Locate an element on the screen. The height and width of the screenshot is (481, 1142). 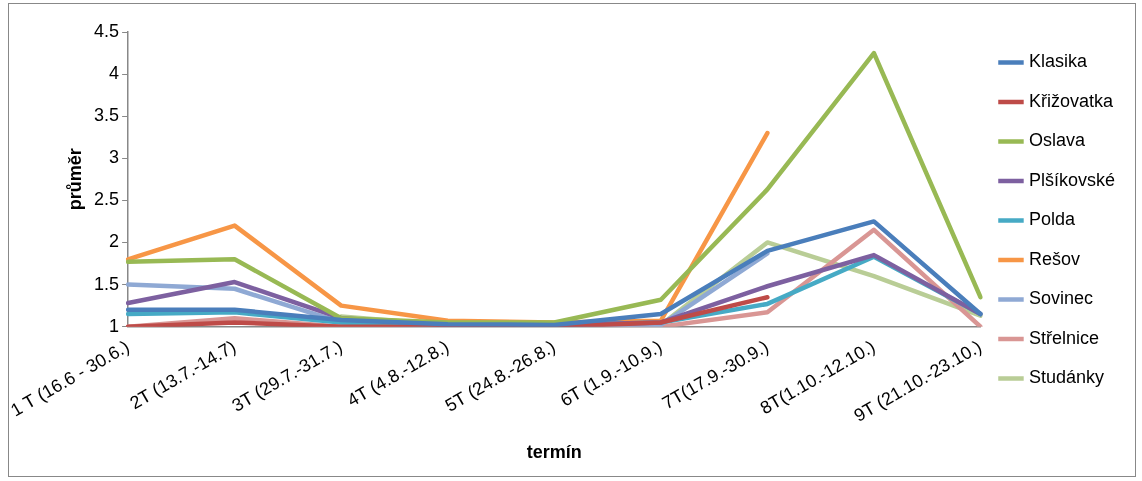
y-tick-label: 4.5 is located at coordinates (107, 30).